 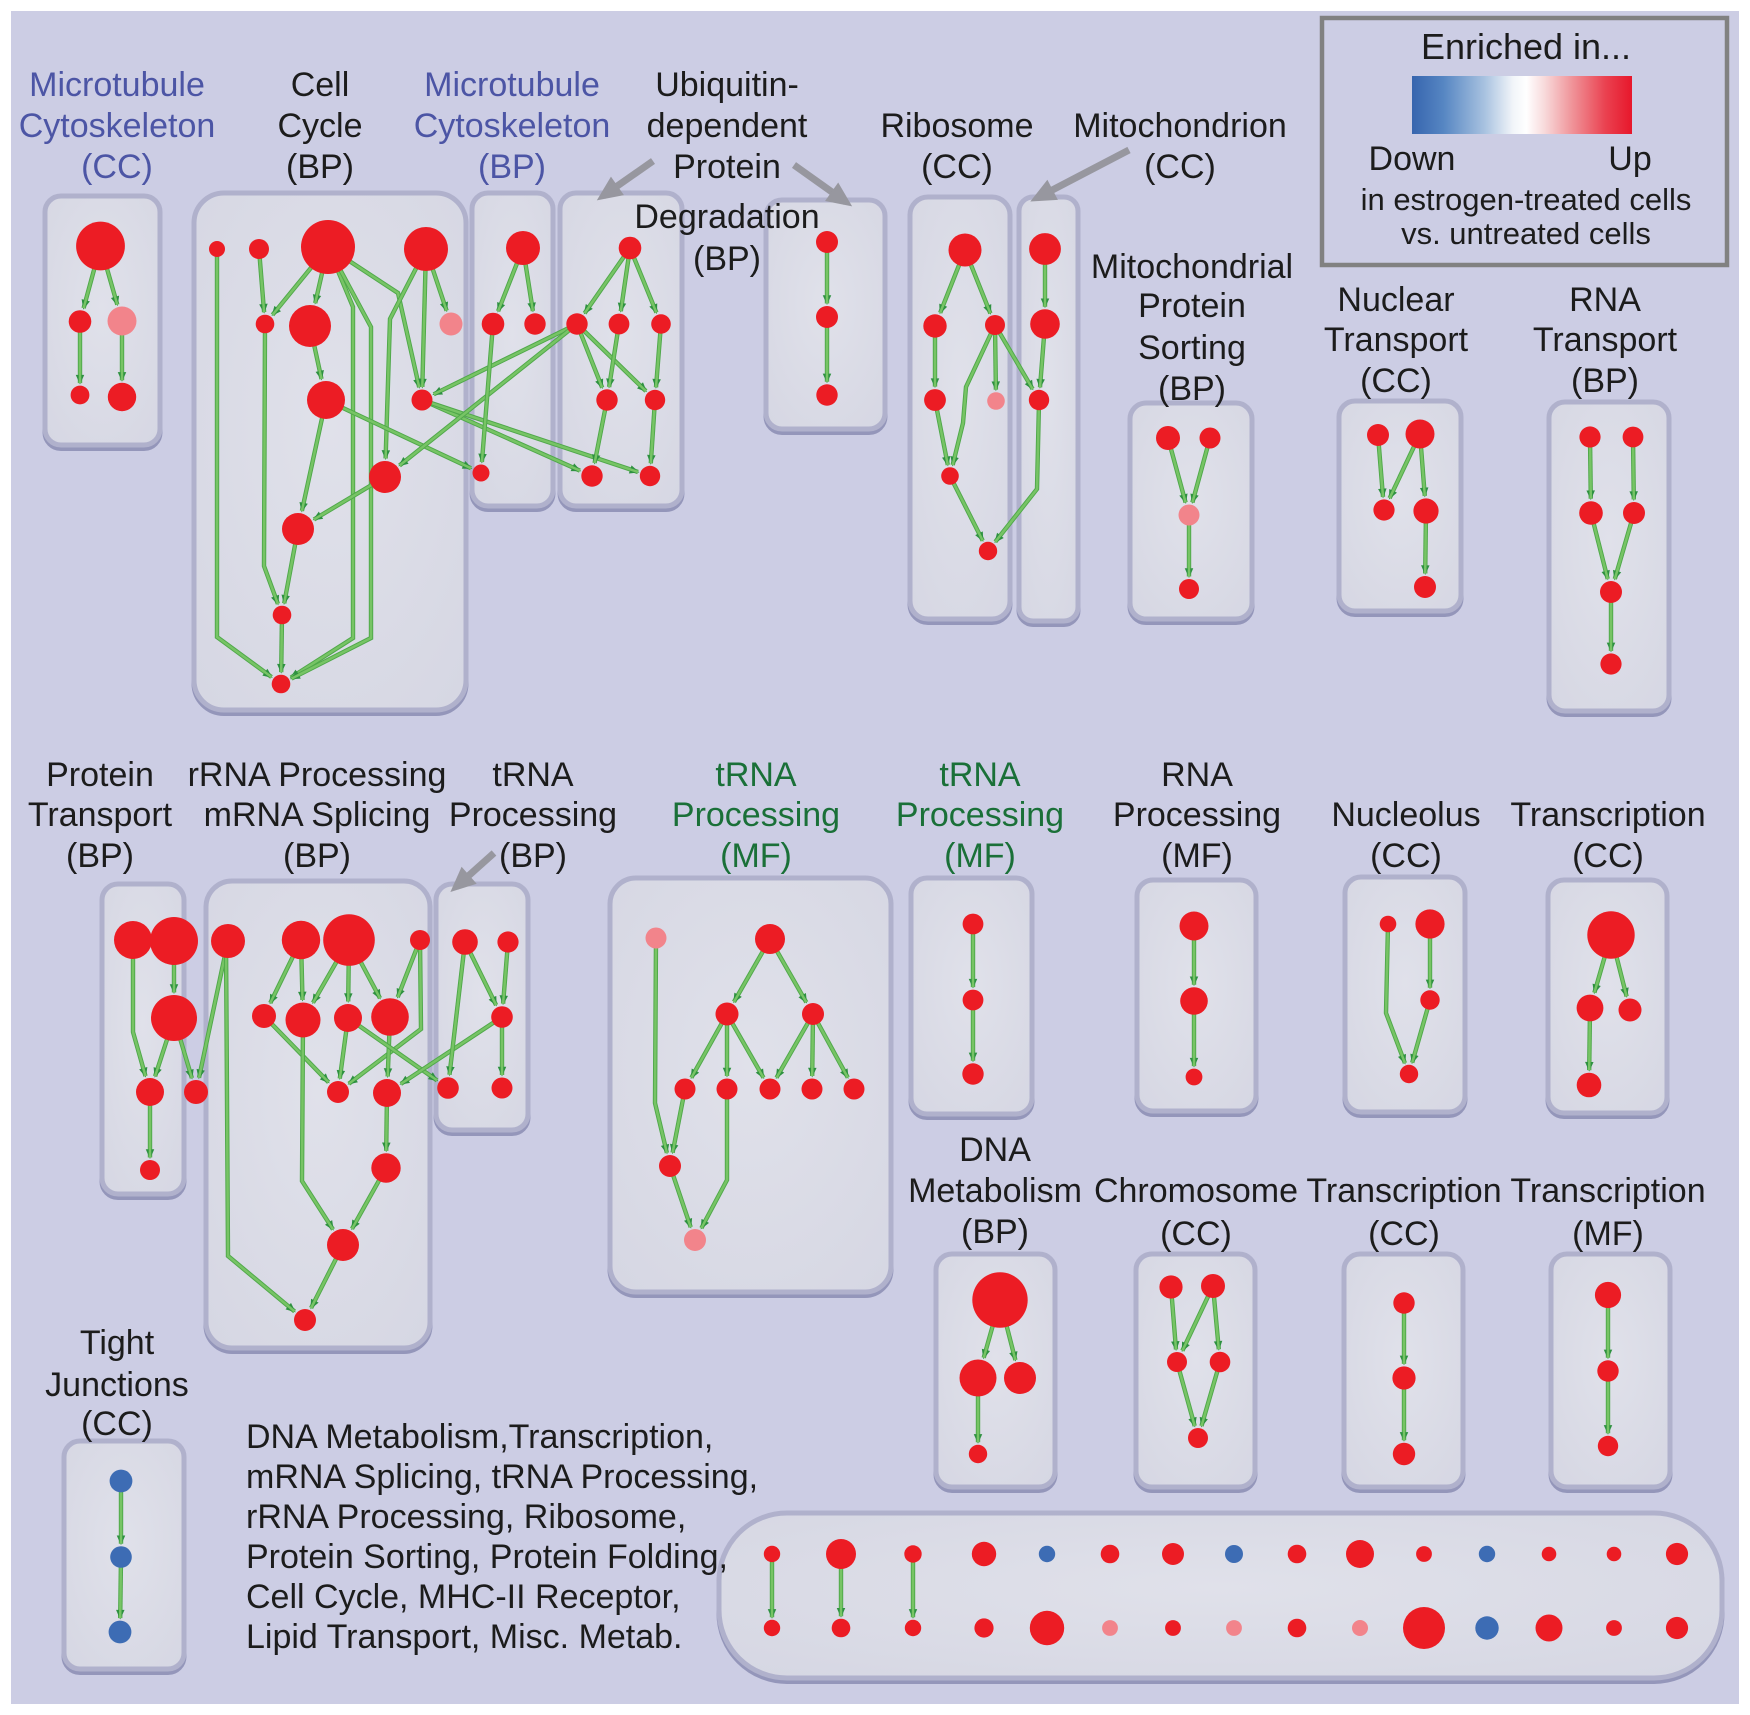 I want to click on svg-text: mRNA Splicing, so click(x=317, y=815).